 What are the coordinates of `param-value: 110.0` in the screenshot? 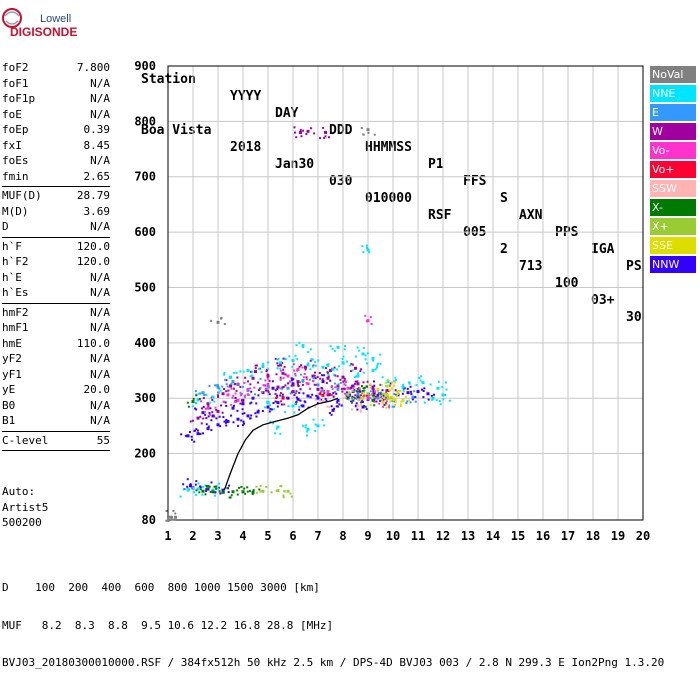 It's located at (93, 343).